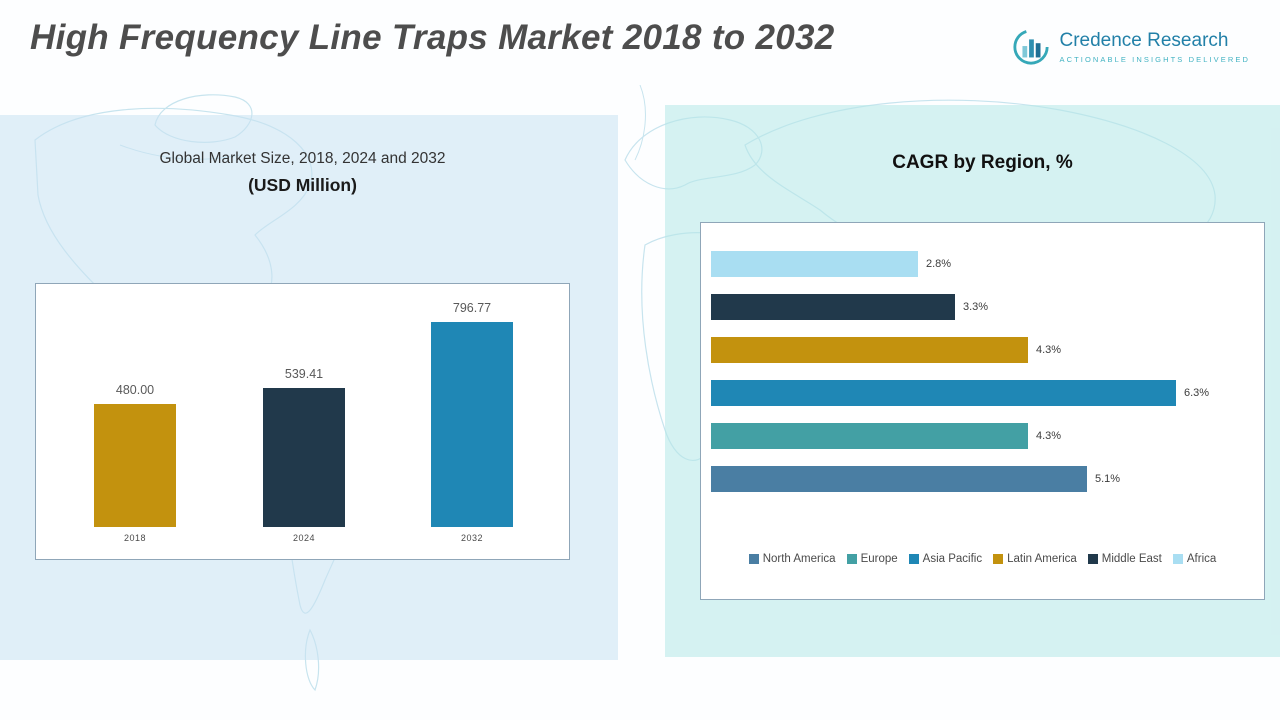 The width and height of the screenshot is (1280, 720). Describe the element at coordinates (879, 559) in the screenshot. I see `legend-label: Europe` at that location.